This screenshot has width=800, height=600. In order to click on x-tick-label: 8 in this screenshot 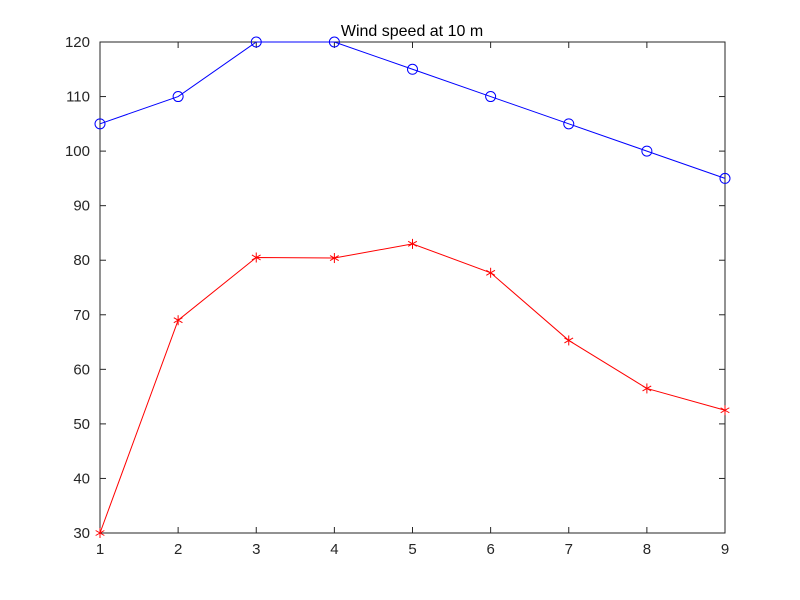, I will do `click(647, 549)`.